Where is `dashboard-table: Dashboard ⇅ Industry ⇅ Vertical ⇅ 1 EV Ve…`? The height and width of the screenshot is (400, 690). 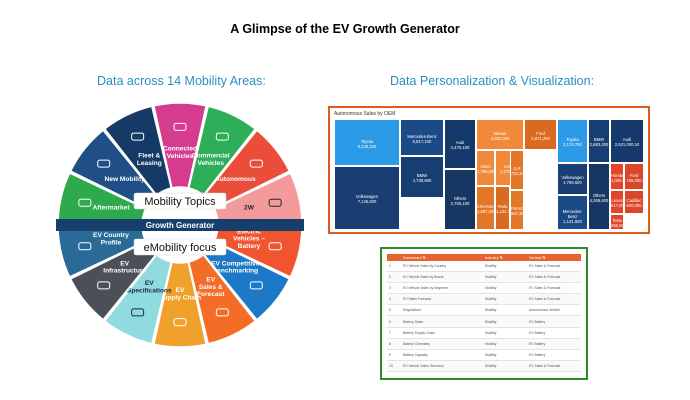 dashboard-table: Dashboard ⇅ Industry ⇅ Vertical ⇅ 1 EV Ve… is located at coordinates (484, 313).